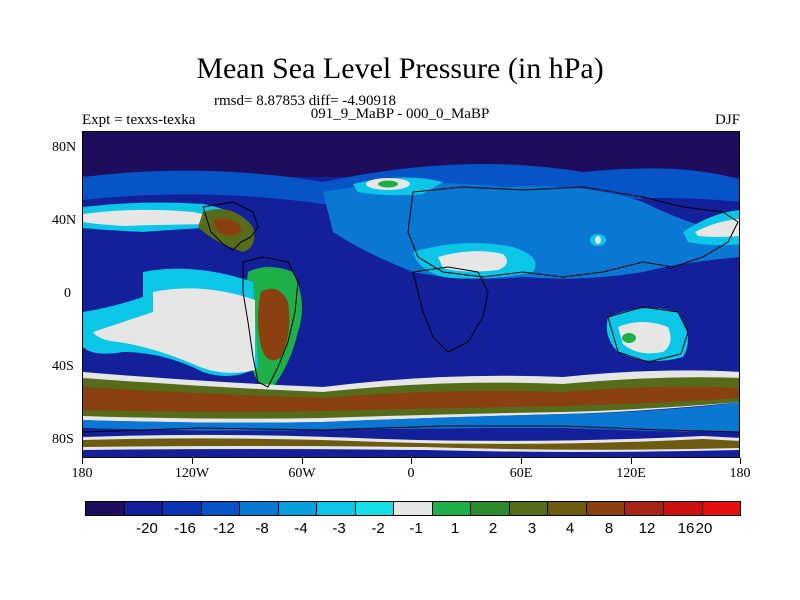 This screenshot has height=600, width=800. I want to click on tick-lon-60w, so click(302, 461).